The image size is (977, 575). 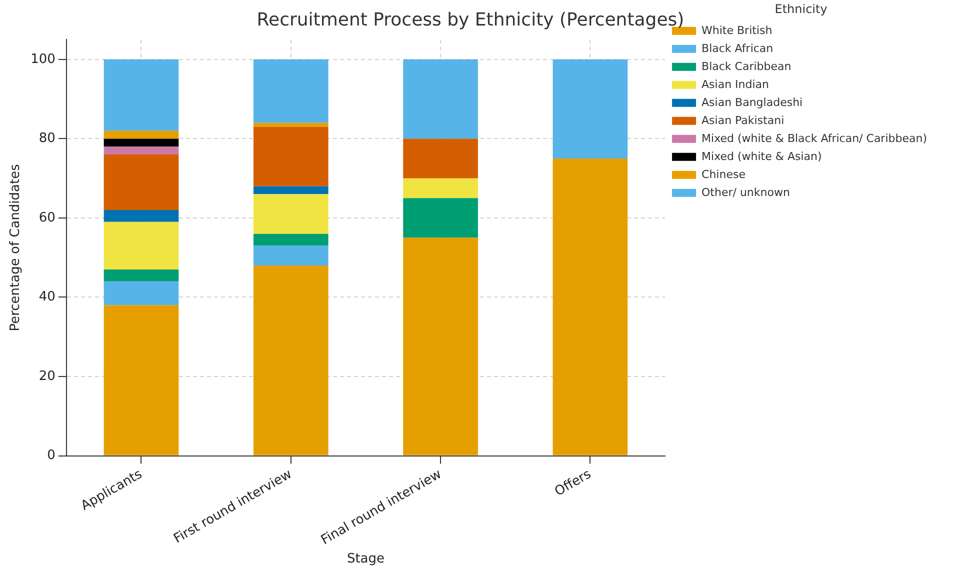 I want to click on legend-label: Other/ unknown, so click(x=746, y=192).